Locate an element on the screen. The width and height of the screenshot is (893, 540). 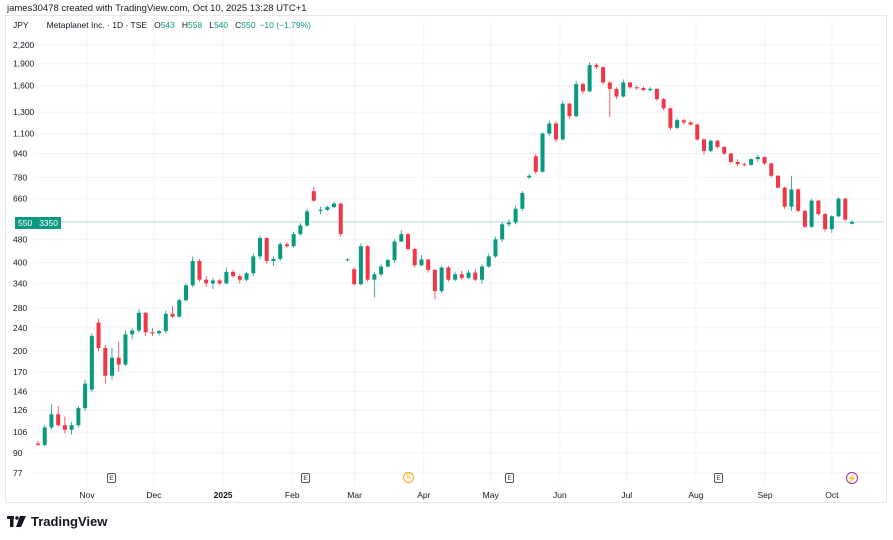
y-tick-label: 200 is located at coordinates (20, 351).